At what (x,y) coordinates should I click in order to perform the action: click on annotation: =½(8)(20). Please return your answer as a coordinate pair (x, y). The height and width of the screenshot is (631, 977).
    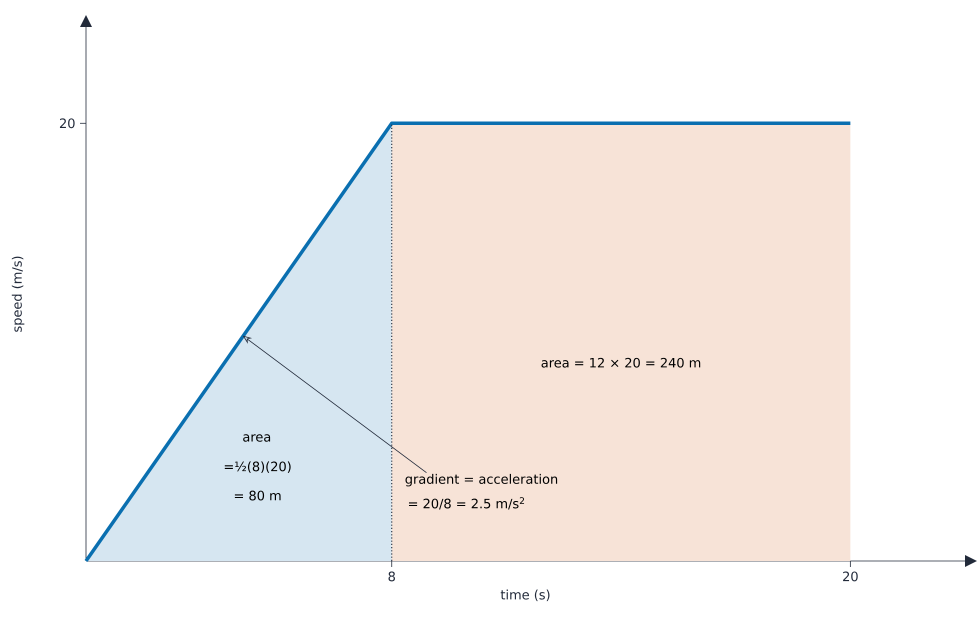
    Looking at the image, I should click on (257, 467).